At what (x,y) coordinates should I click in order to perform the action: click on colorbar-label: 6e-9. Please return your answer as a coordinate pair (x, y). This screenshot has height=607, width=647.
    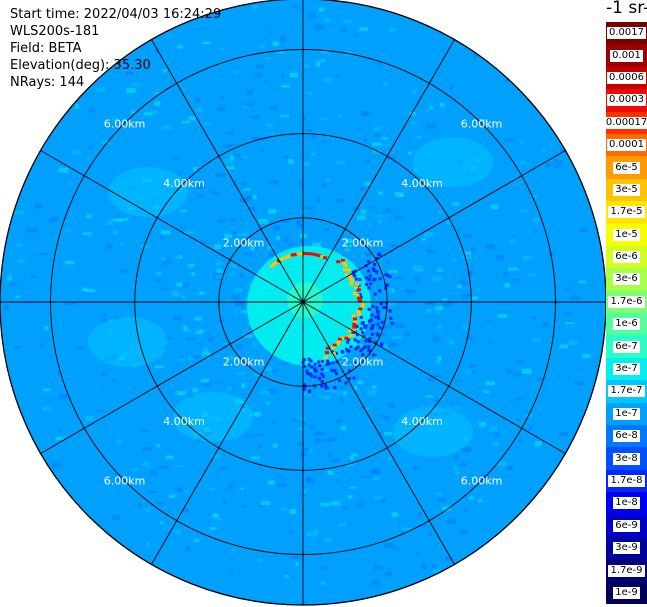
    Looking at the image, I should click on (626, 525).